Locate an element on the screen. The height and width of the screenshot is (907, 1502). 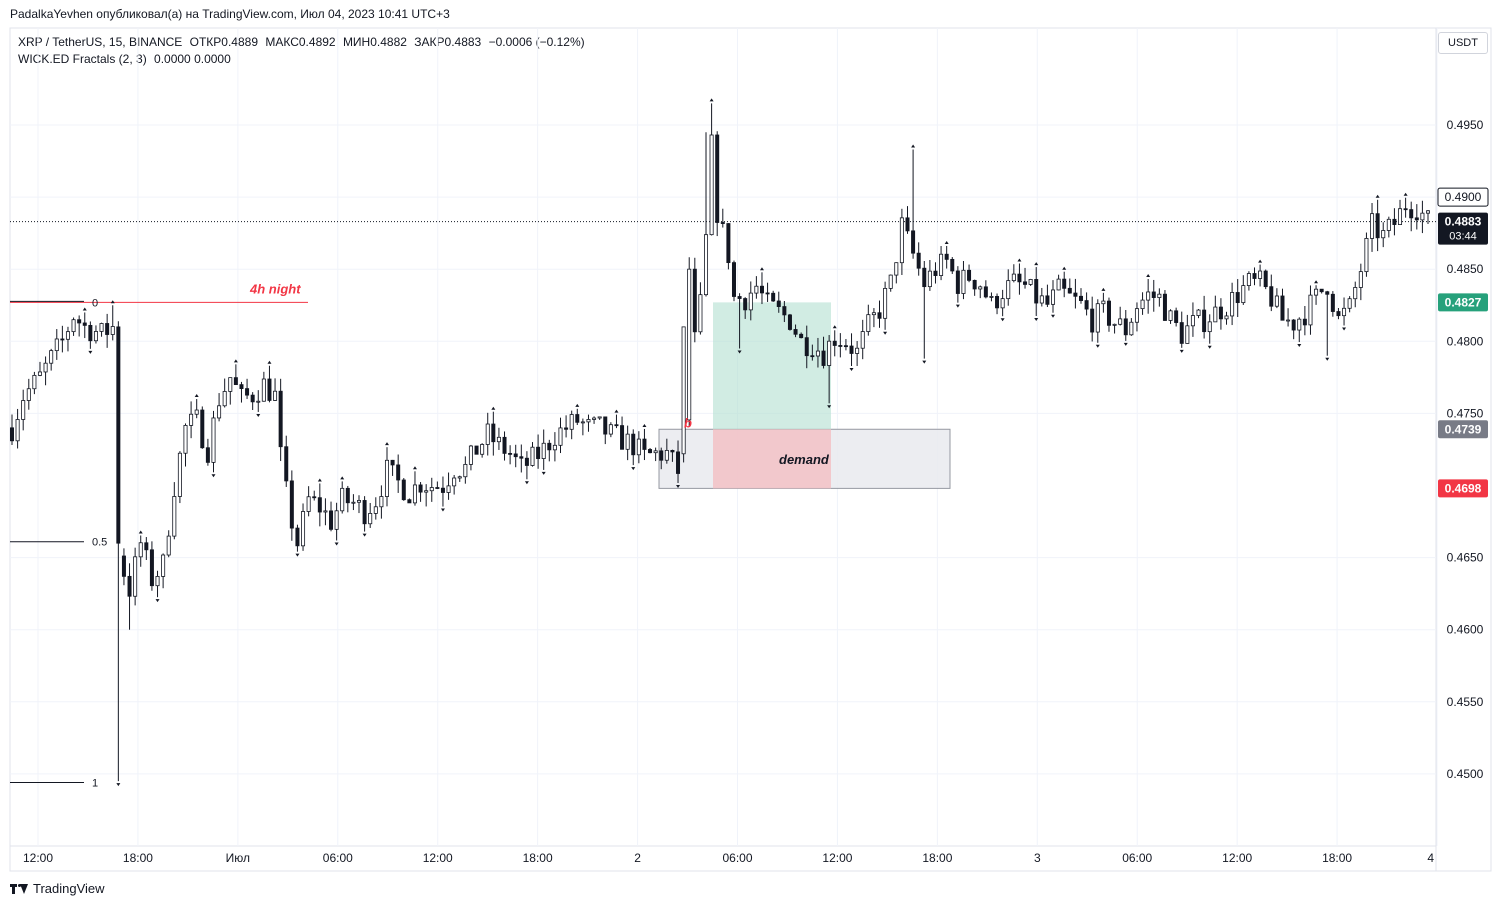
annotation-4h-night: 4h night is located at coordinates (275, 288).